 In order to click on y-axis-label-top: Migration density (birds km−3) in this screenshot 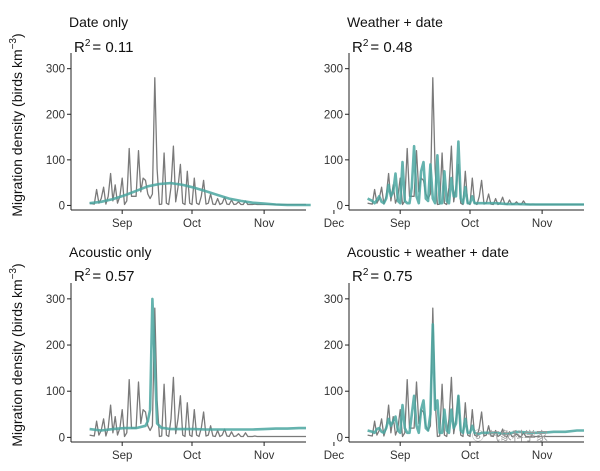, I will do `click(16, 124)`.